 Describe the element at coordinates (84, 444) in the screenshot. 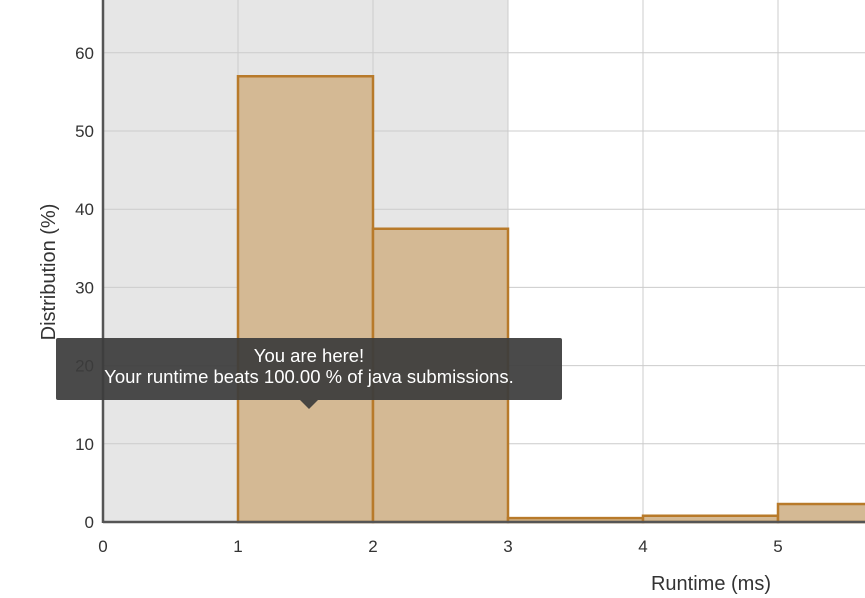

I see `y-tick-label: 10` at that location.